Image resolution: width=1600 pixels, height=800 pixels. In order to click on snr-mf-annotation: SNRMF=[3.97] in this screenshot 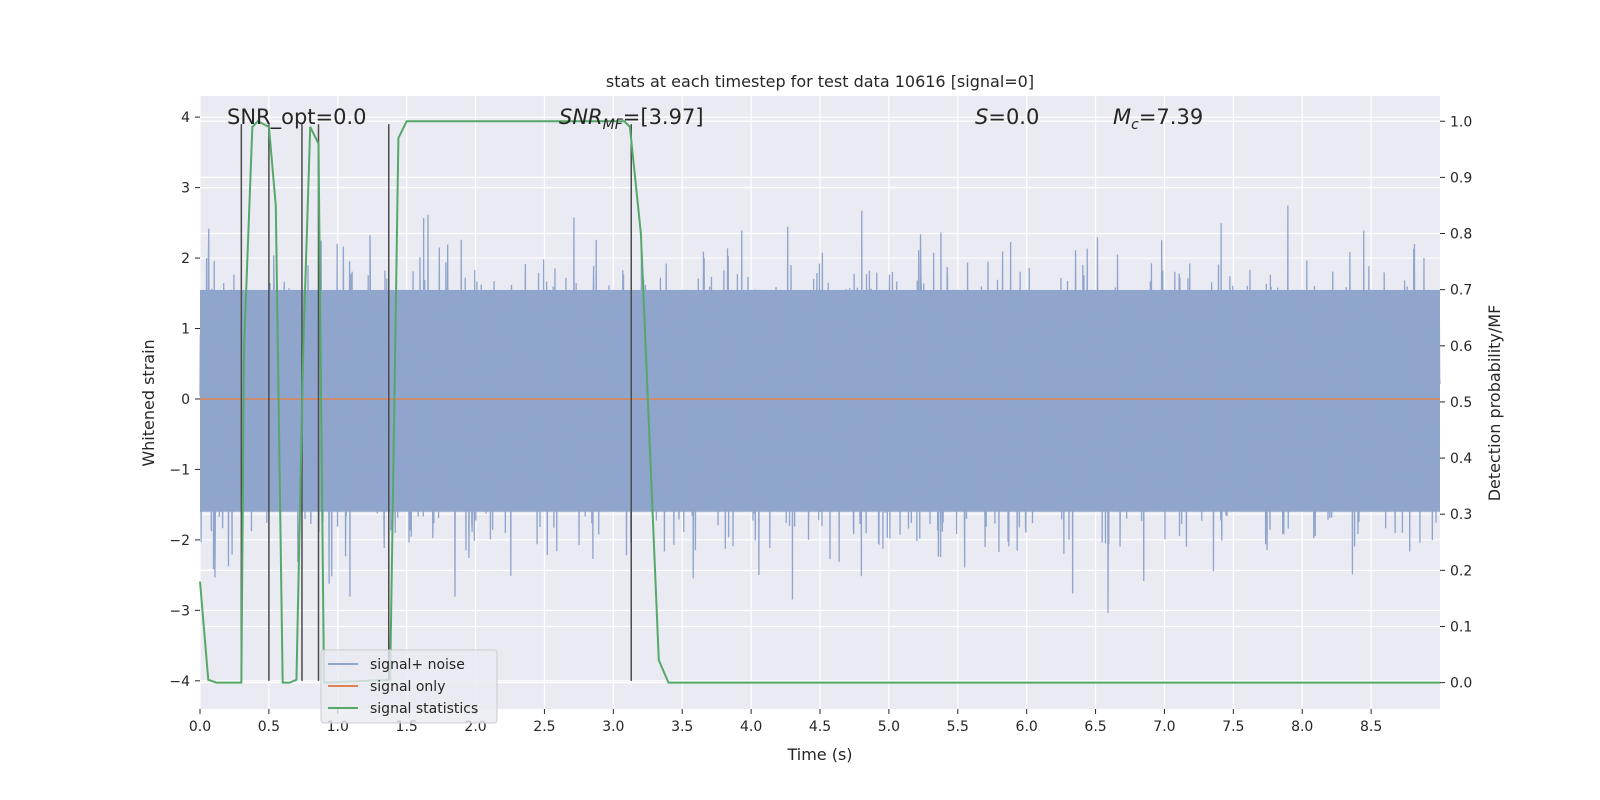, I will do `click(631, 119)`.